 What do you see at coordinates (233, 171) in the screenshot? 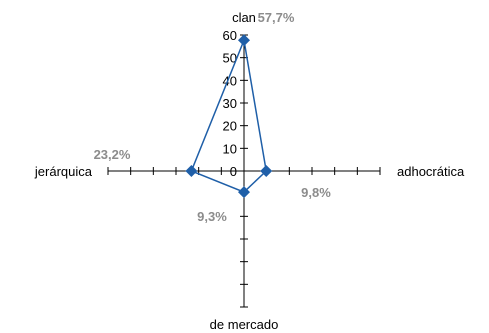
I see `tick-label-0: 0` at bounding box center [233, 171].